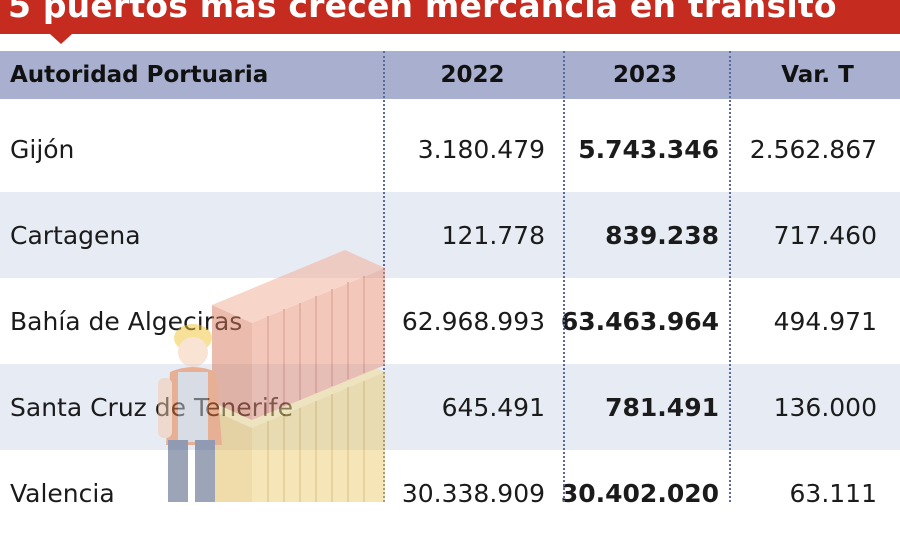  I want to click on value-variation: 63.111, so click(833, 493).